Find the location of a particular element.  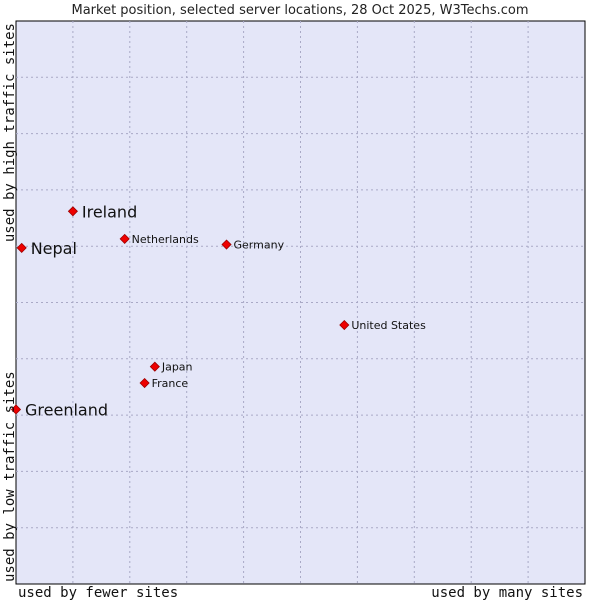

point-germany: Germany is located at coordinates (253, 245).